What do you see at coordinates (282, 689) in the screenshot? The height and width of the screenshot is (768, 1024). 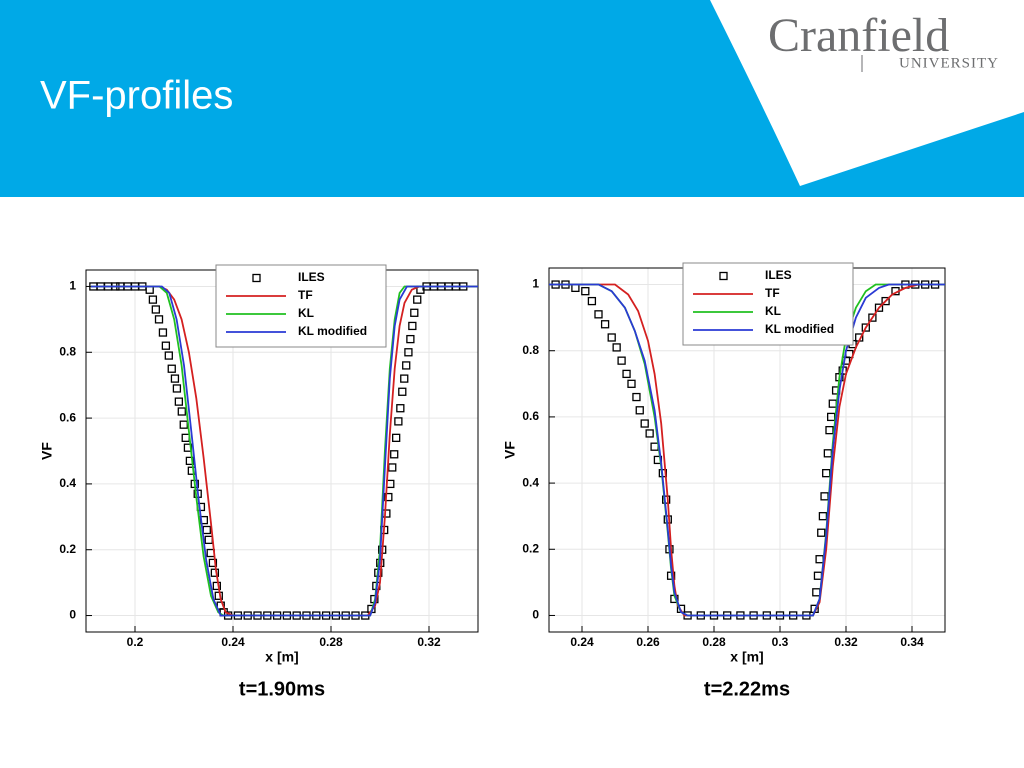 I see `caption: t=1.90ms` at bounding box center [282, 689].